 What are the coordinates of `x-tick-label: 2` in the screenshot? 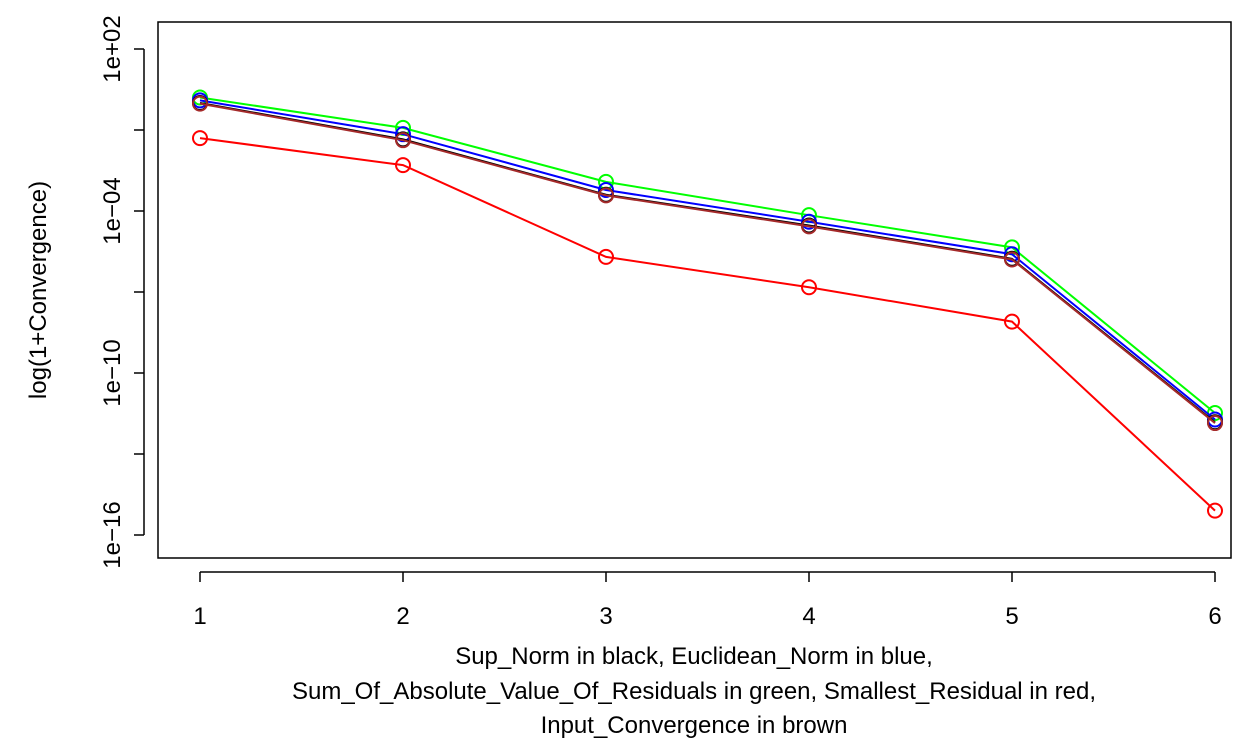 It's located at (402, 616).